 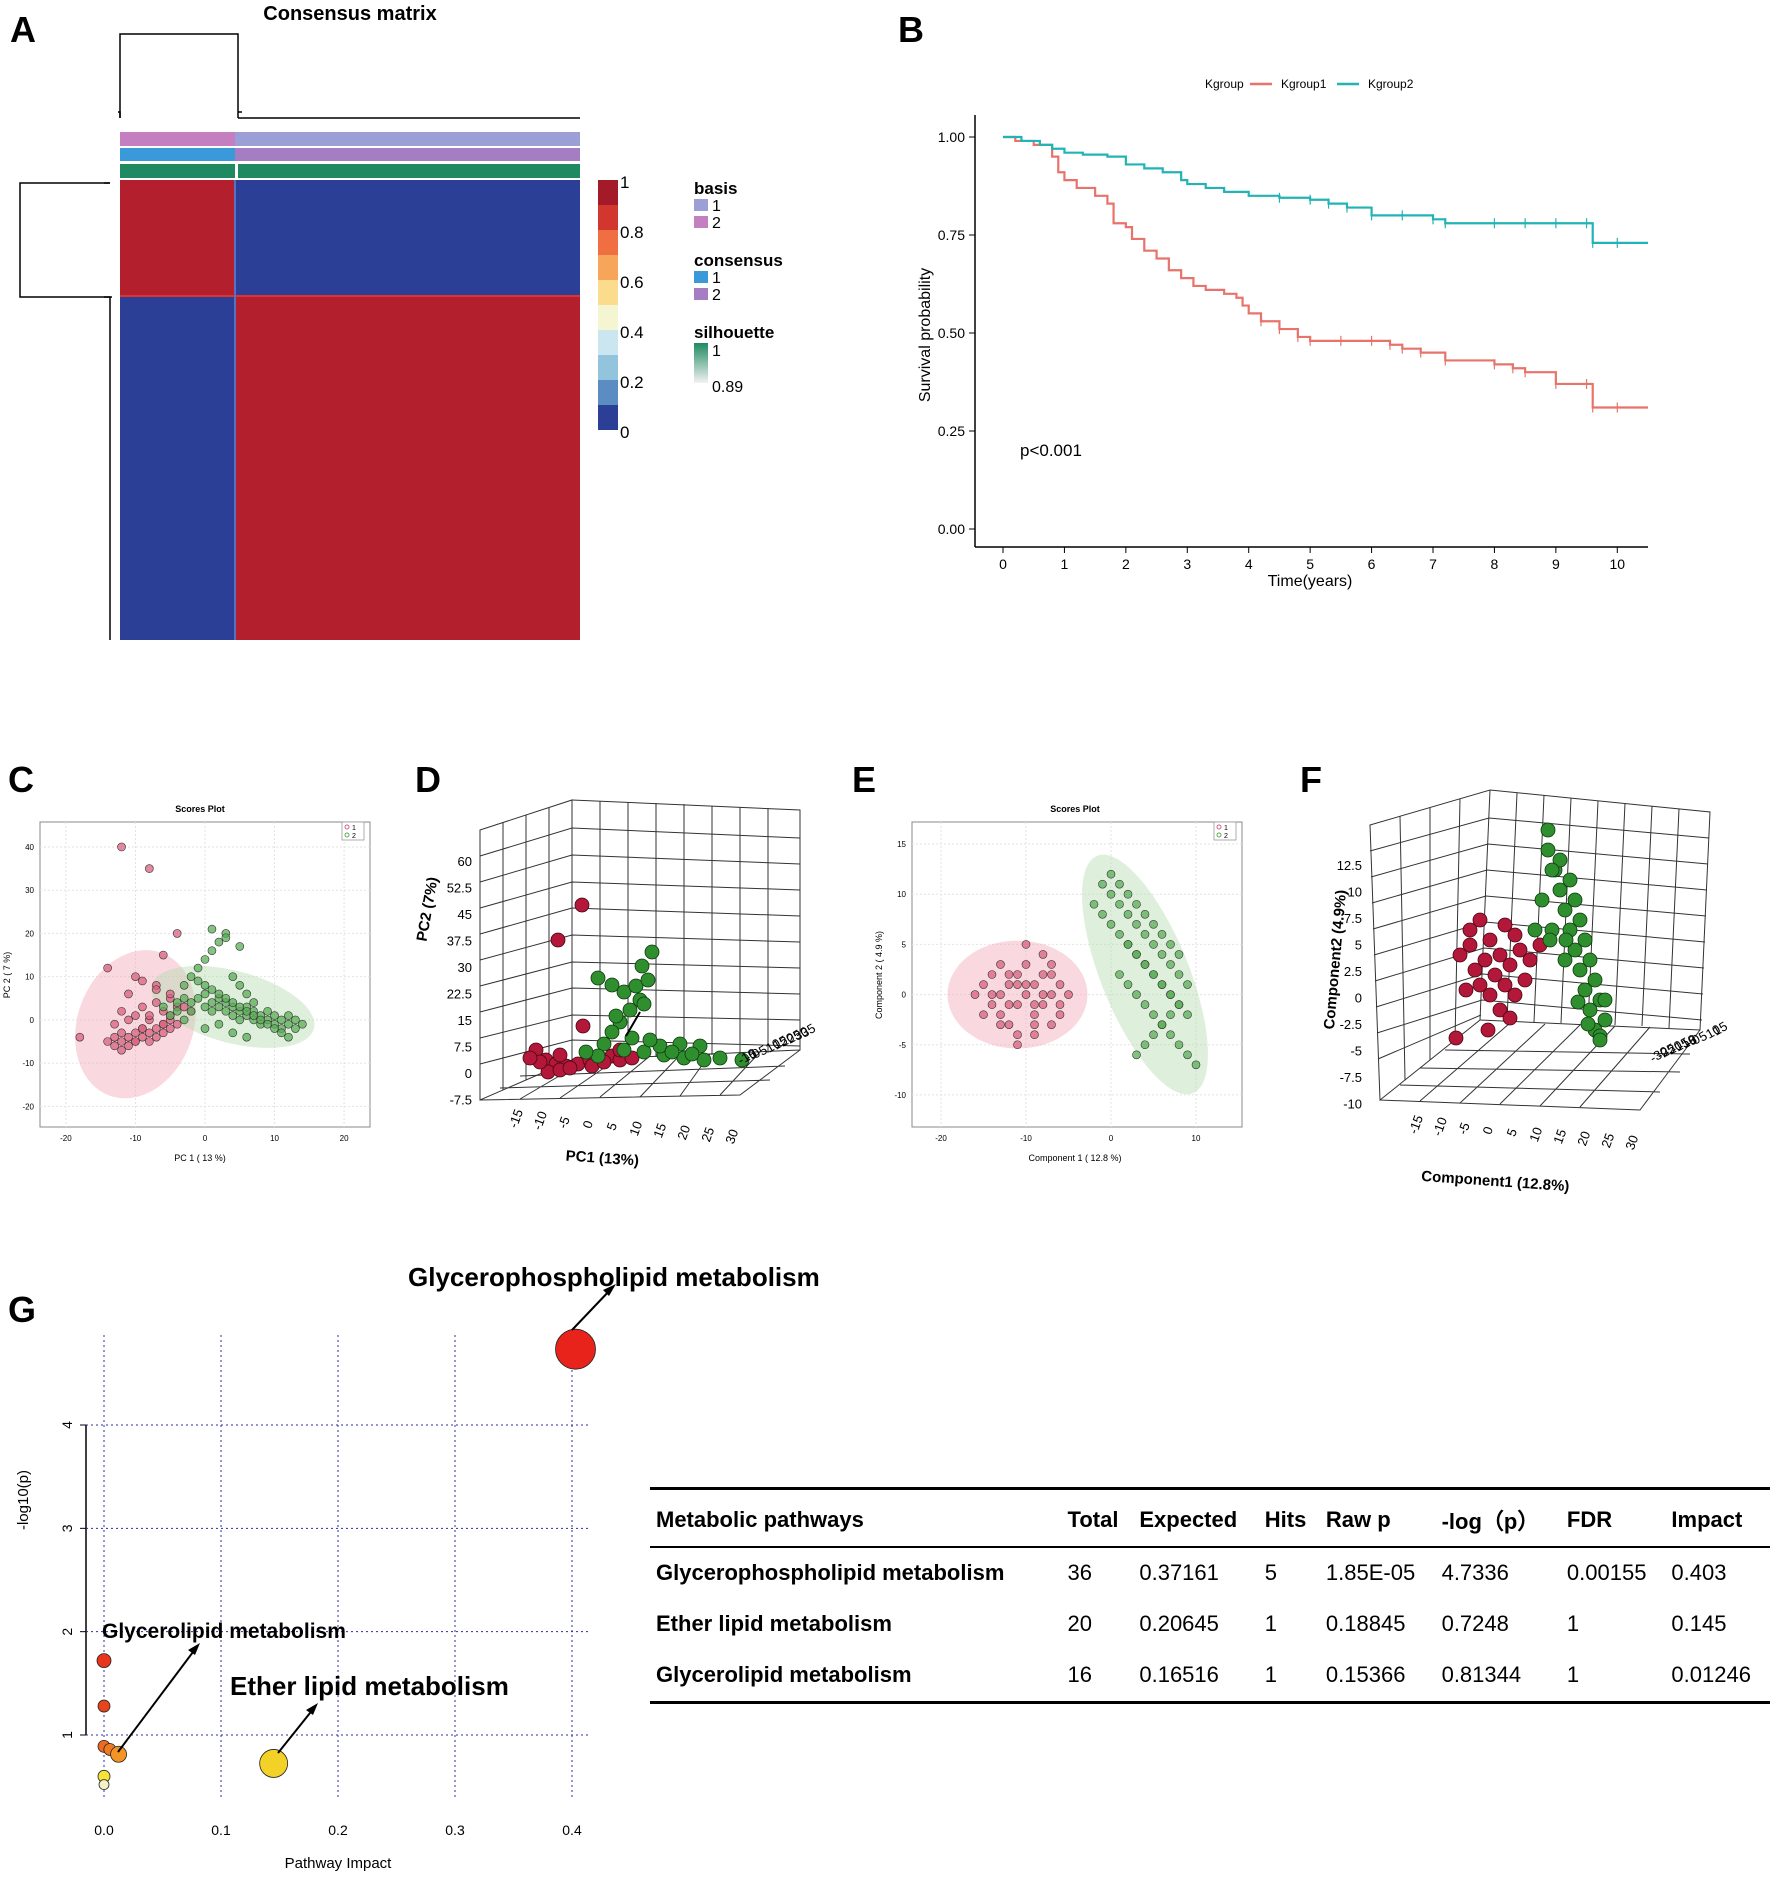 What do you see at coordinates (1351, 1024) in the screenshot?
I see `z-tick-label: -2.5` at bounding box center [1351, 1024].